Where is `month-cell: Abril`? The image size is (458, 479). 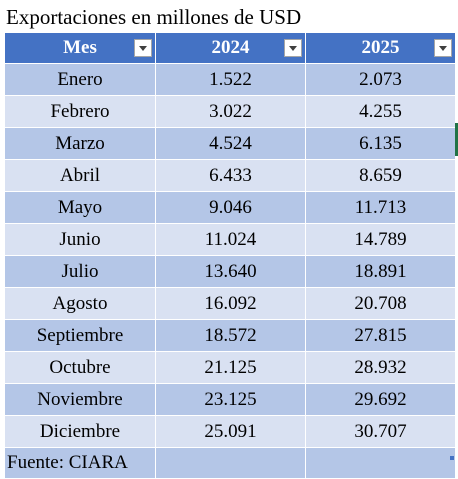 month-cell: Abril is located at coordinates (80, 175).